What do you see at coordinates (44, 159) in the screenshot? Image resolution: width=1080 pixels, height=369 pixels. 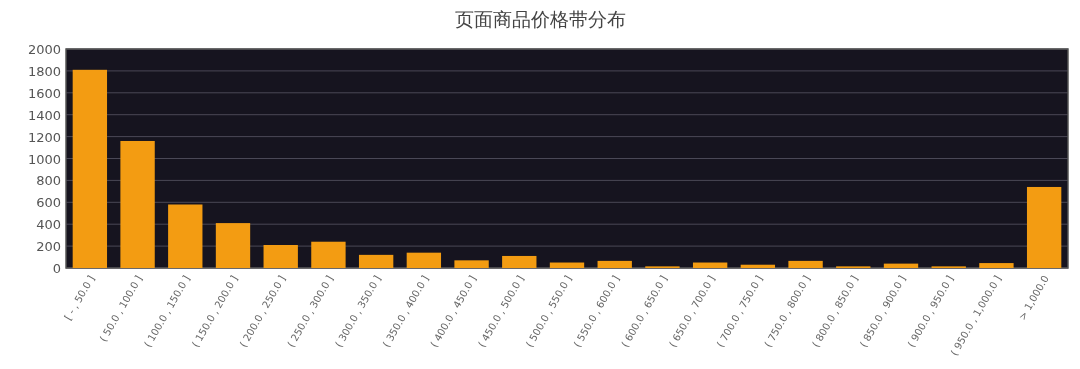 I see `y-tick-label: 1000` at bounding box center [44, 159].